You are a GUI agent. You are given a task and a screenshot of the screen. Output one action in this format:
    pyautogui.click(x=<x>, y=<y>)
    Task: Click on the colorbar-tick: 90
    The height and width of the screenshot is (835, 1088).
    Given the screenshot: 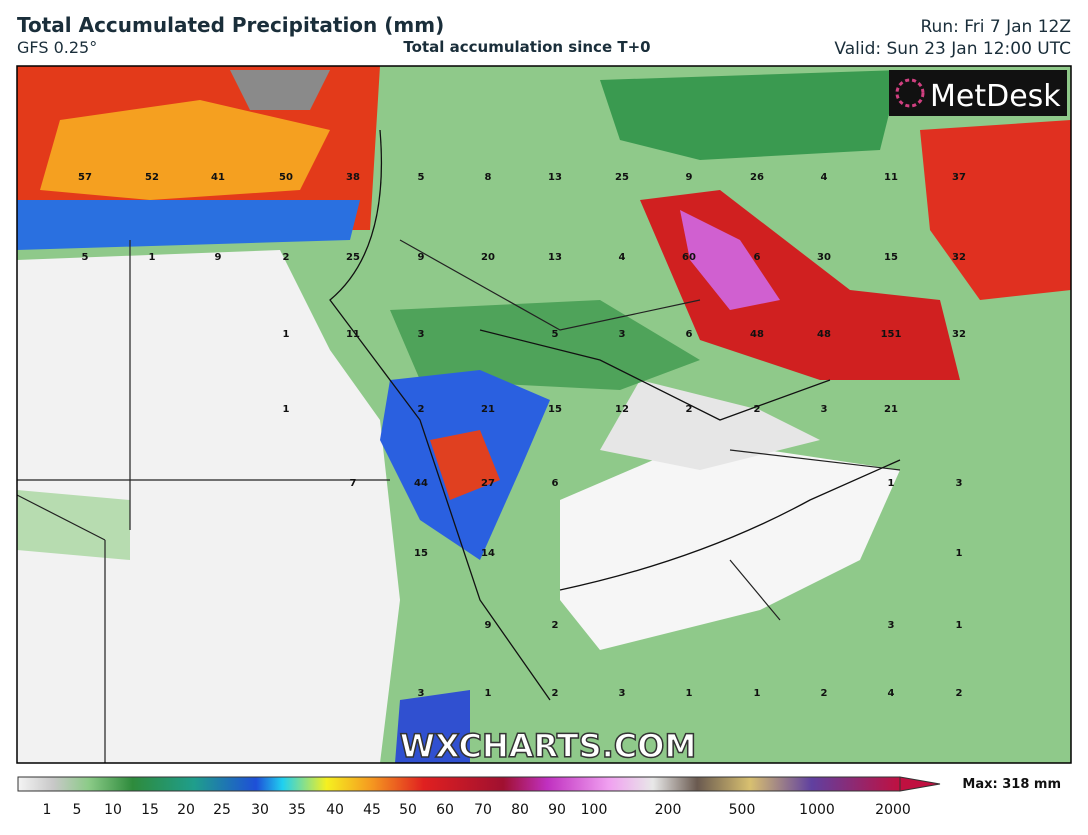 What is the action you would take?
    pyautogui.click(x=557, y=810)
    